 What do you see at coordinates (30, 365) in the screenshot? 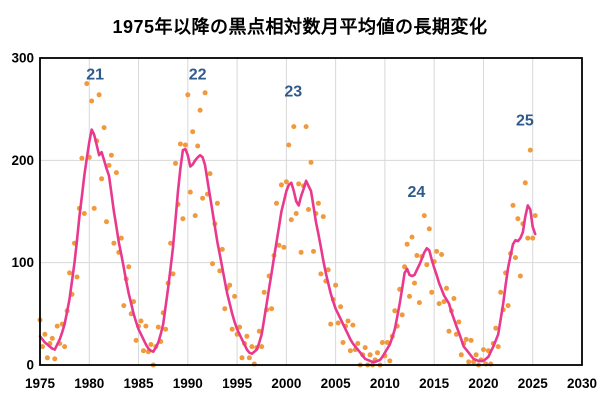
I see `y-tick-label: 0` at bounding box center [30, 365].